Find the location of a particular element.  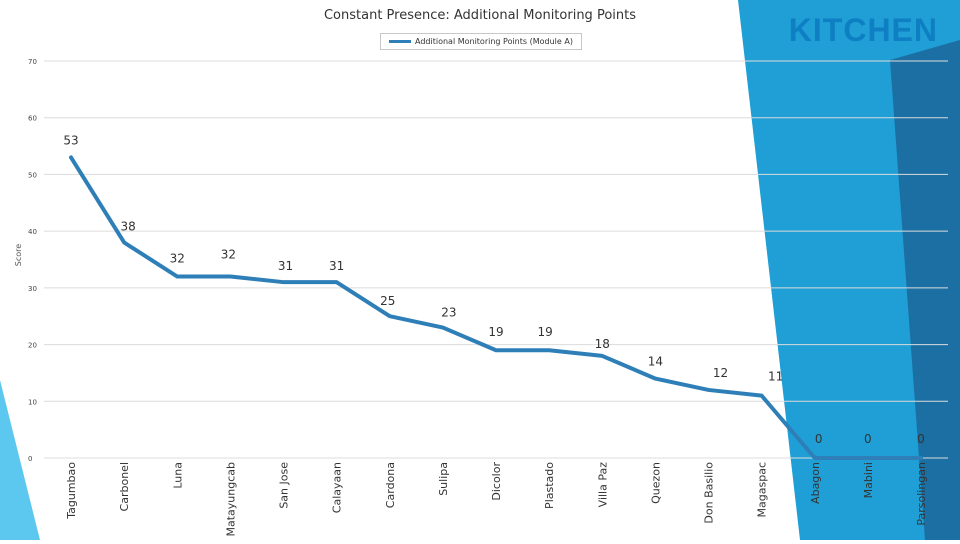

x-tick-4: San Jose is located at coordinates (284, 485).